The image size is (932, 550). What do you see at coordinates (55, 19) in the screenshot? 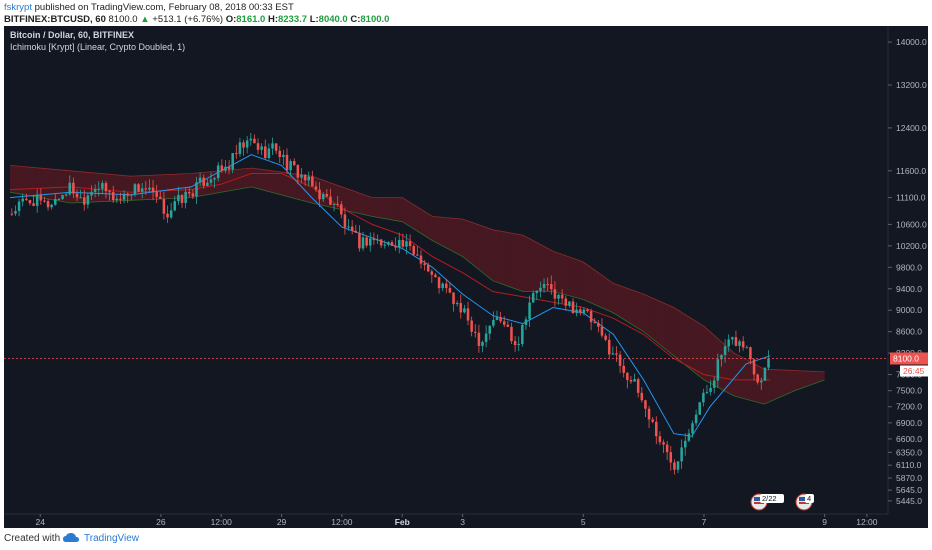
I see `symbol-label: BITFINEX:BTCUSD, 60` at bounding box center [55, 19].